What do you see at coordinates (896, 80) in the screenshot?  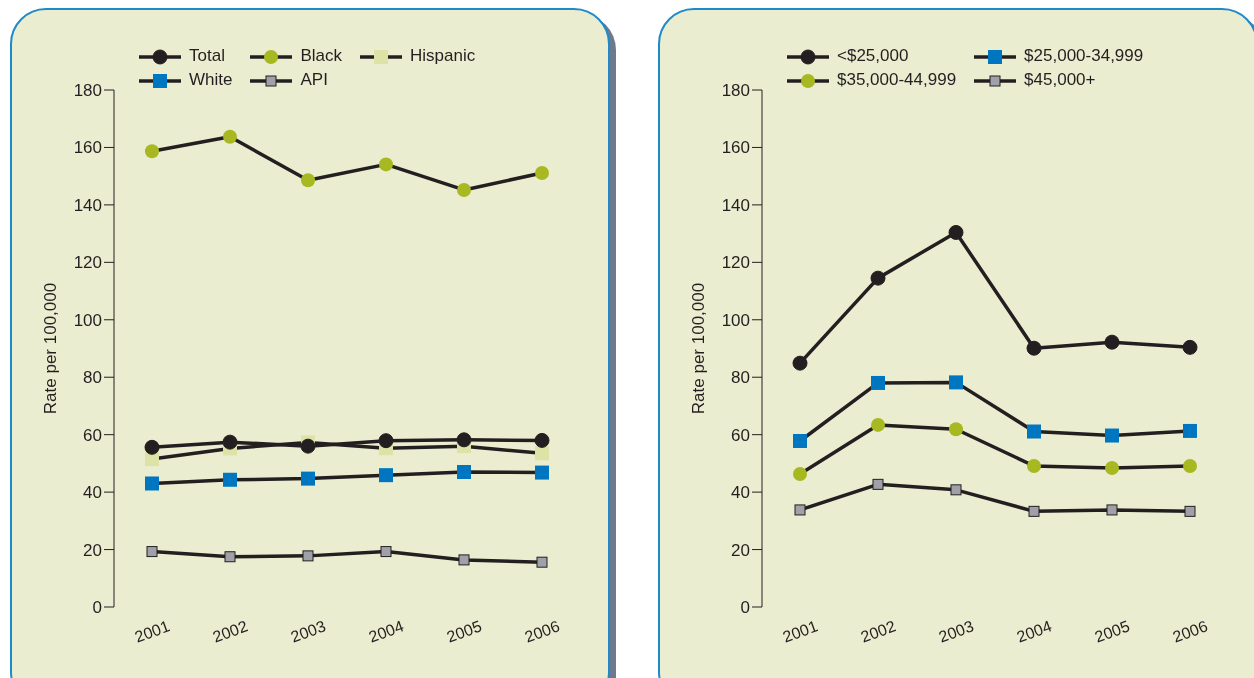 I see `legend-label: $35,000-44,999` at bounding box center [896, 80].